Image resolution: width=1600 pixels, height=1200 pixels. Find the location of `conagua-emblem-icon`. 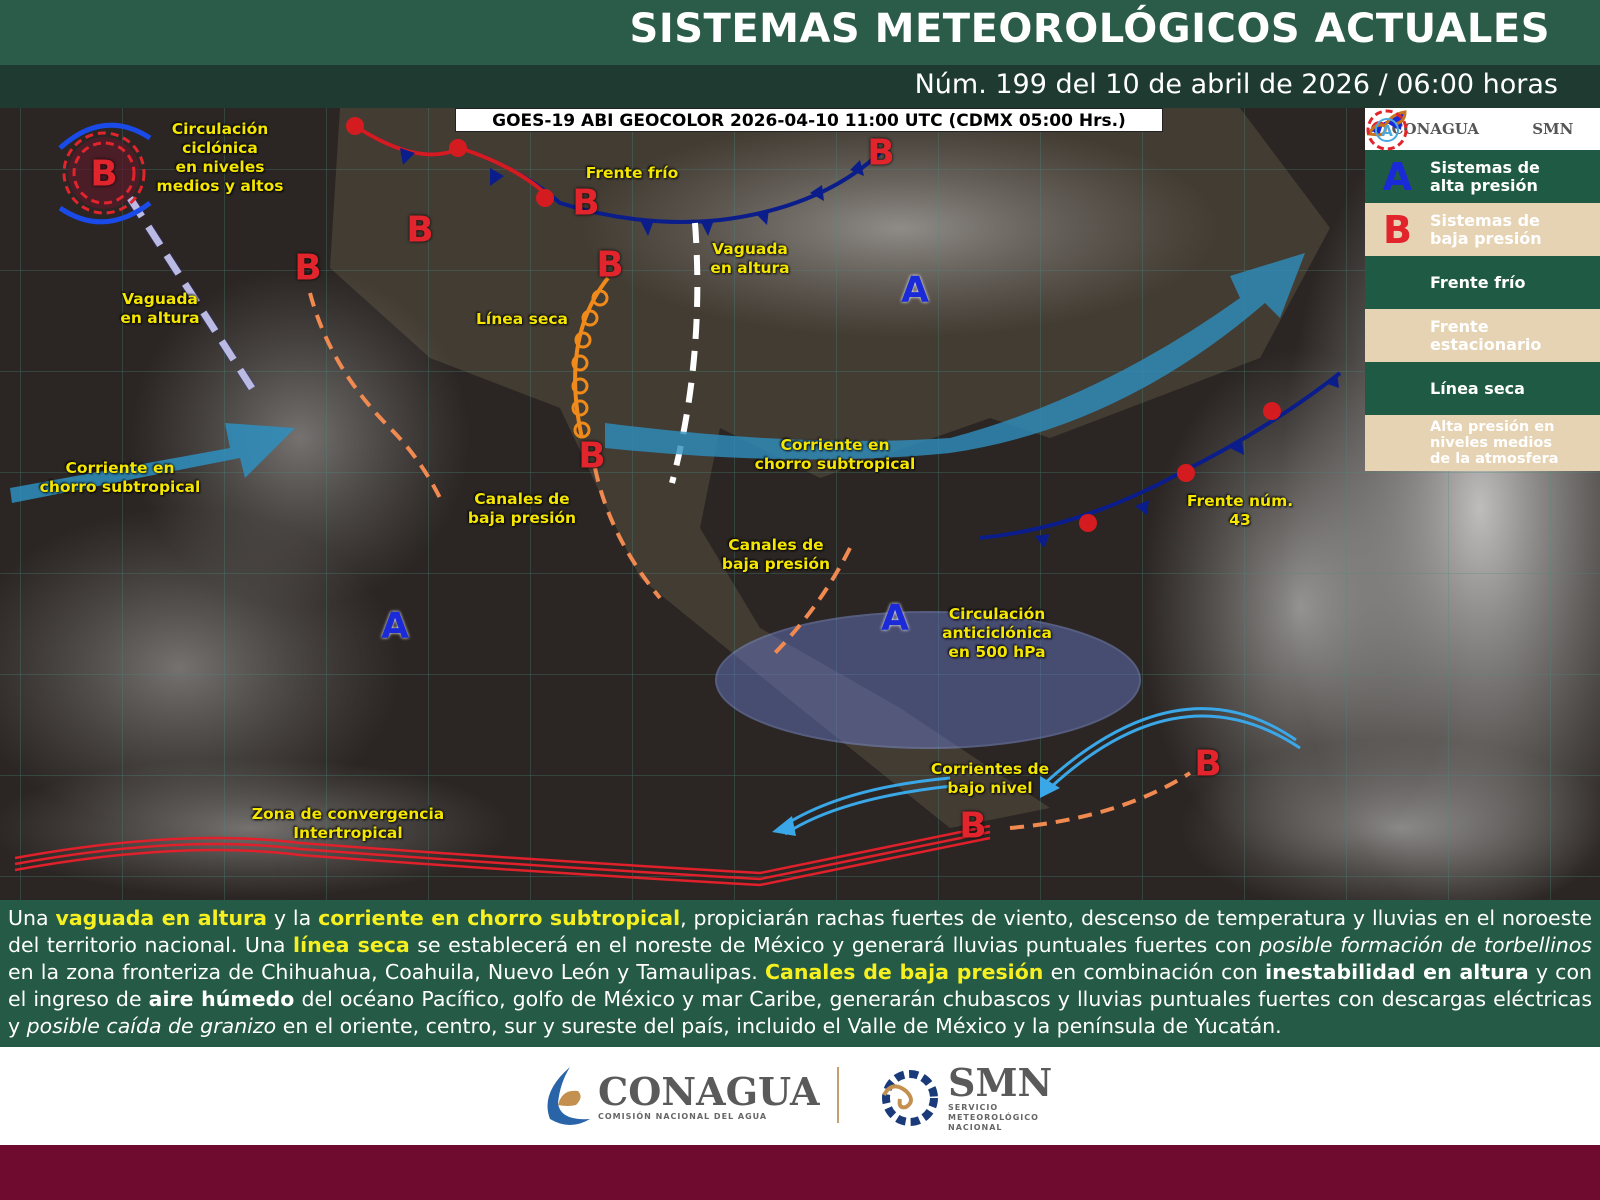

conagua-emblem-icon is located at coordinates (568, 1096).